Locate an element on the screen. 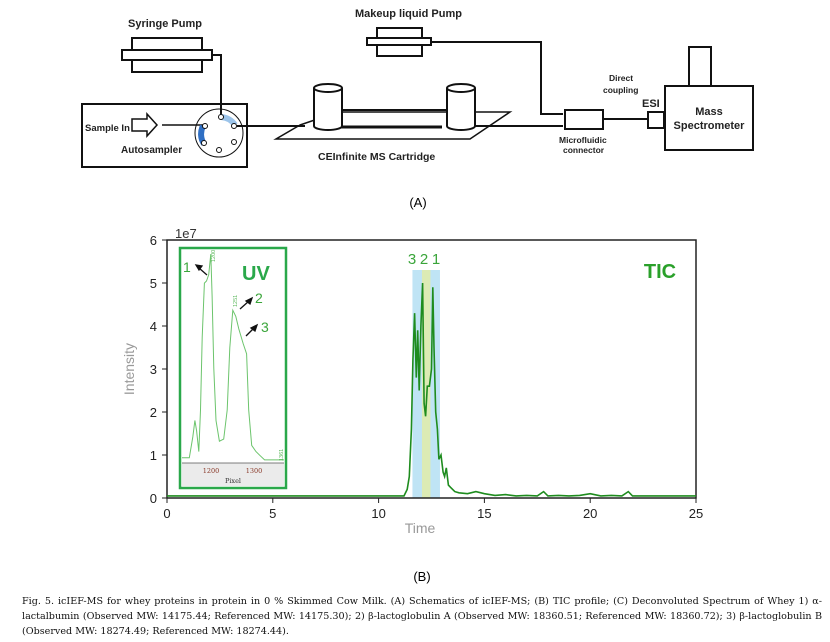 This screenshot has width=830, height=642. microfluidic-connector is located at coordinates (584, 119).